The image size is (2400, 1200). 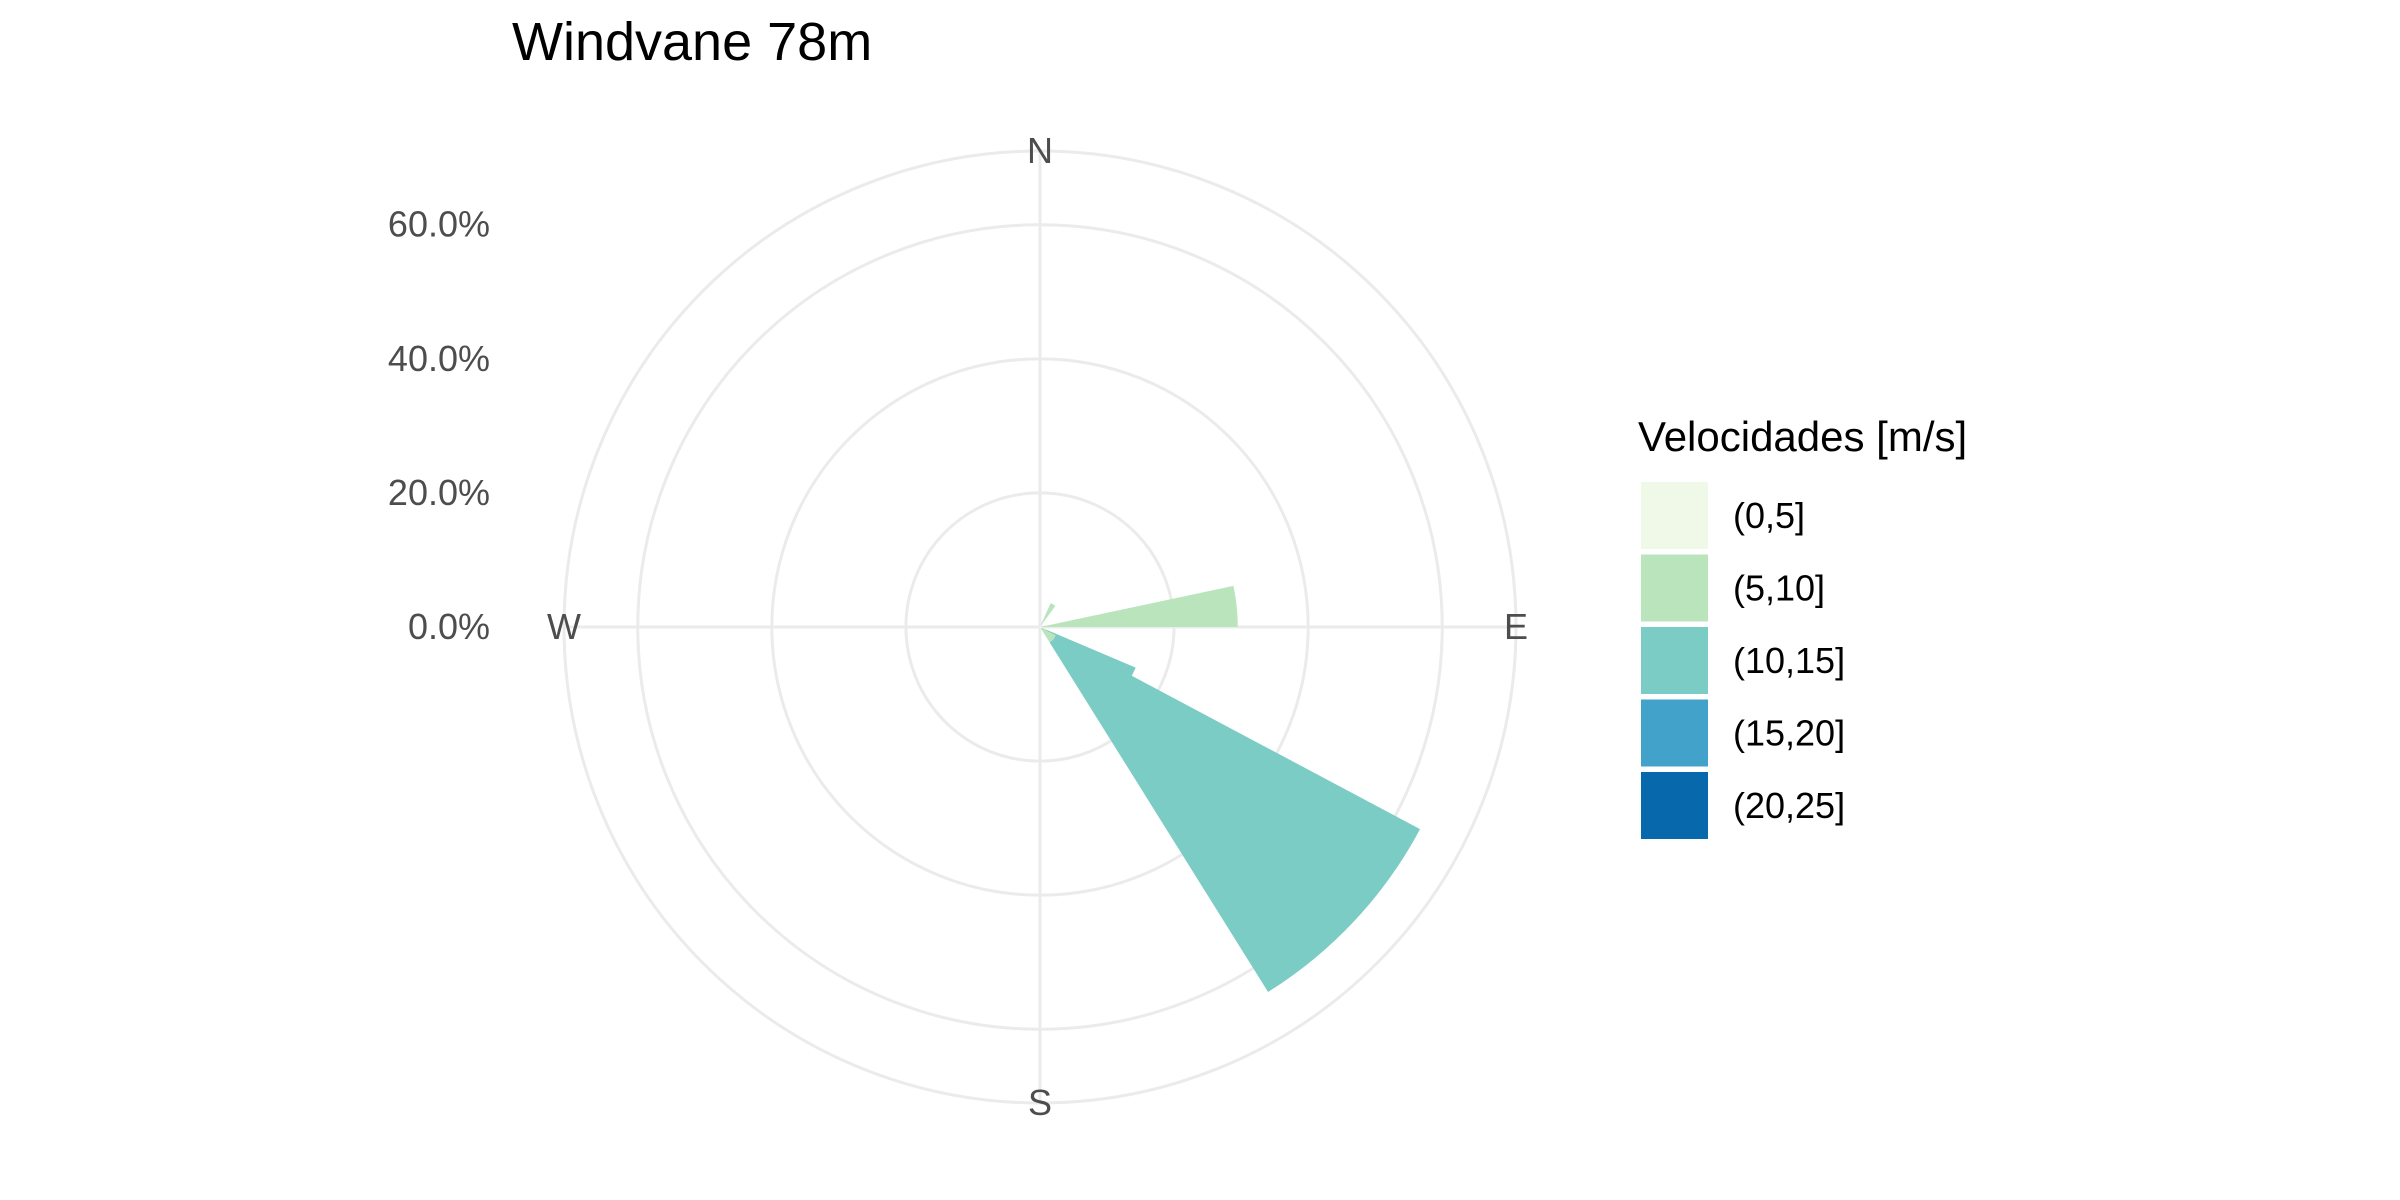 What do you see at coordinates (439, 492) in the screenshot?
I see `radial-tick-label: 20.0%` at bounding box center [439, 492].